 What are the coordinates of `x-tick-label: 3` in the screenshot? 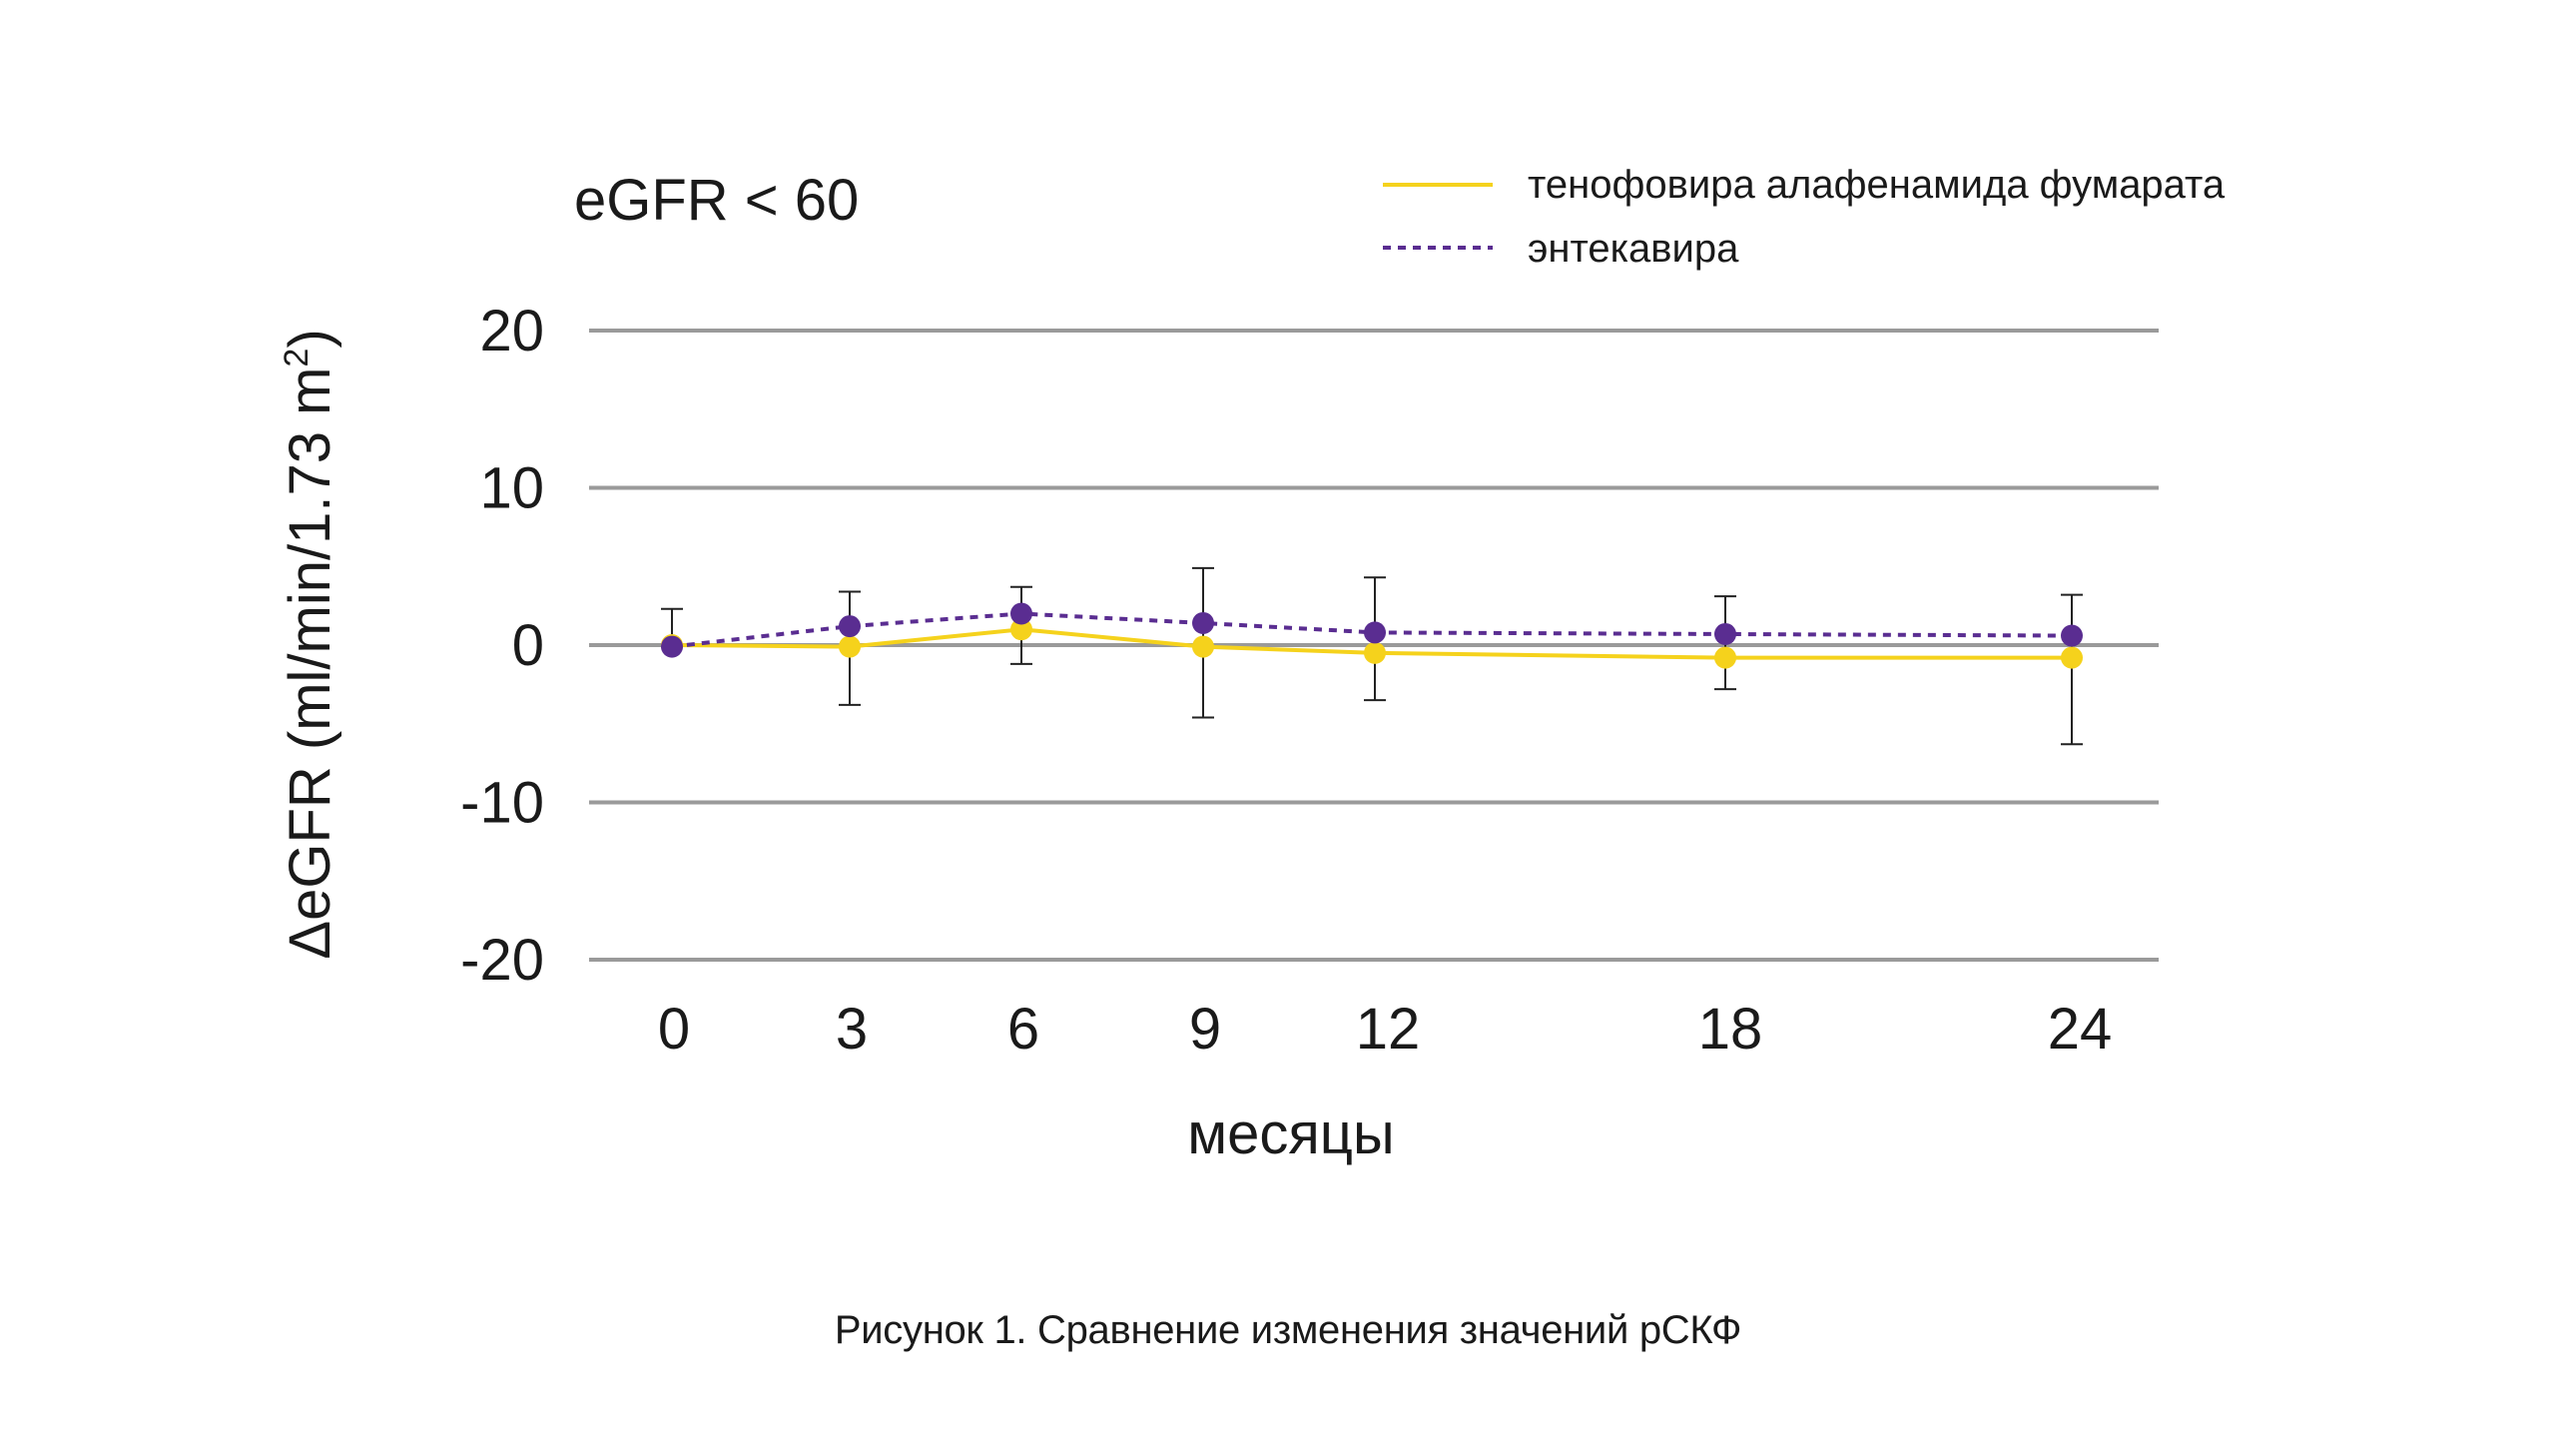 It's located at (852, 1029).